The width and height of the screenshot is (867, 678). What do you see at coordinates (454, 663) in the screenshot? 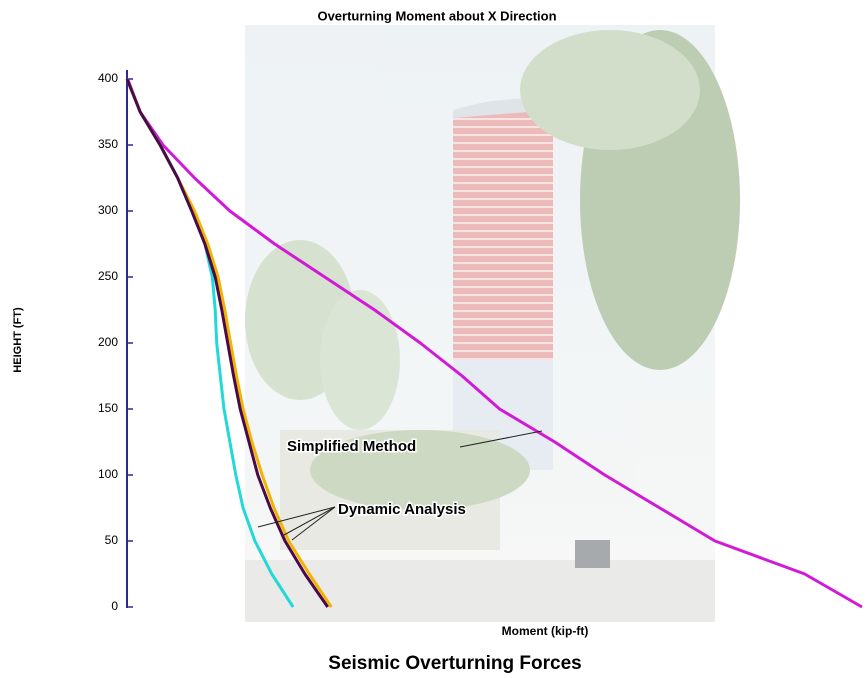
I see `caption: Seismic Overturning Forces` at bounding box center [454, 663].